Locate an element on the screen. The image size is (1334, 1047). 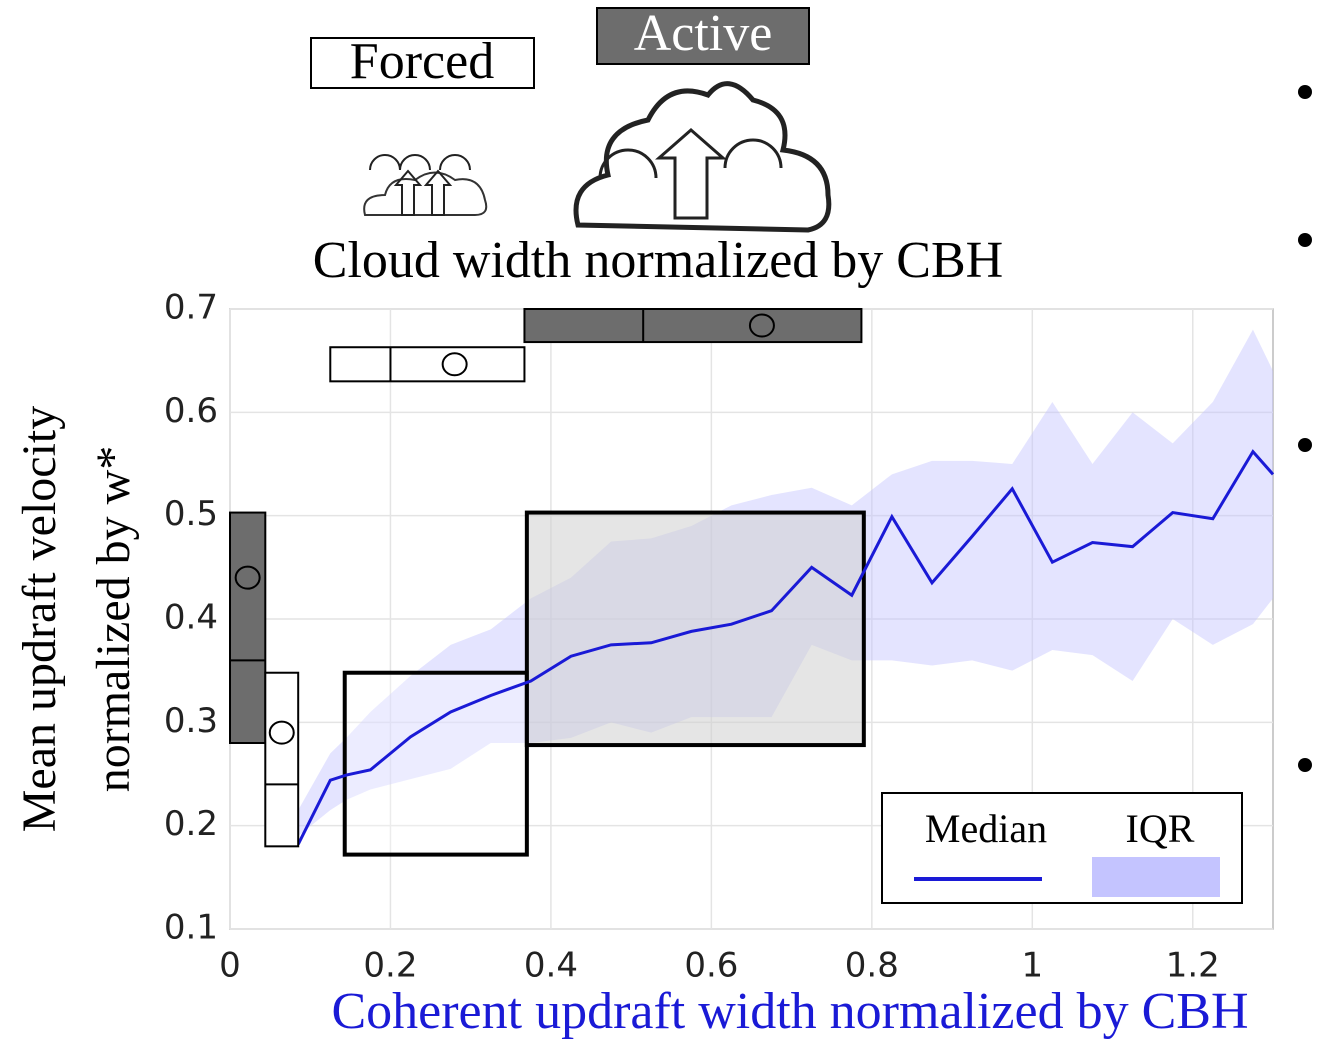
x-tick-label: 0 is located at coordinates (230, 966).